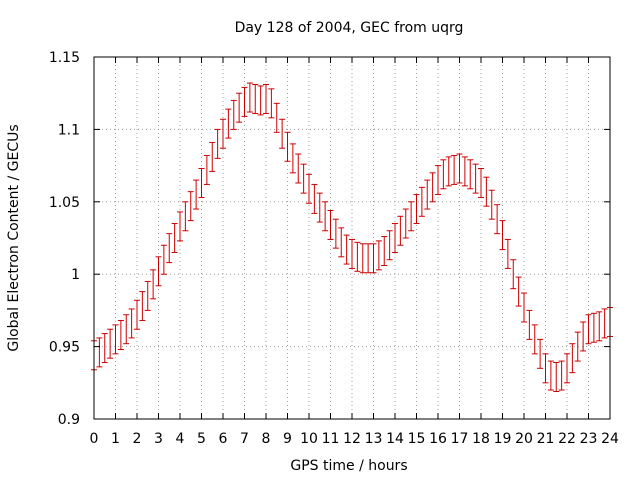  I want to click on x-tick-label: 11, so click(331, 439).